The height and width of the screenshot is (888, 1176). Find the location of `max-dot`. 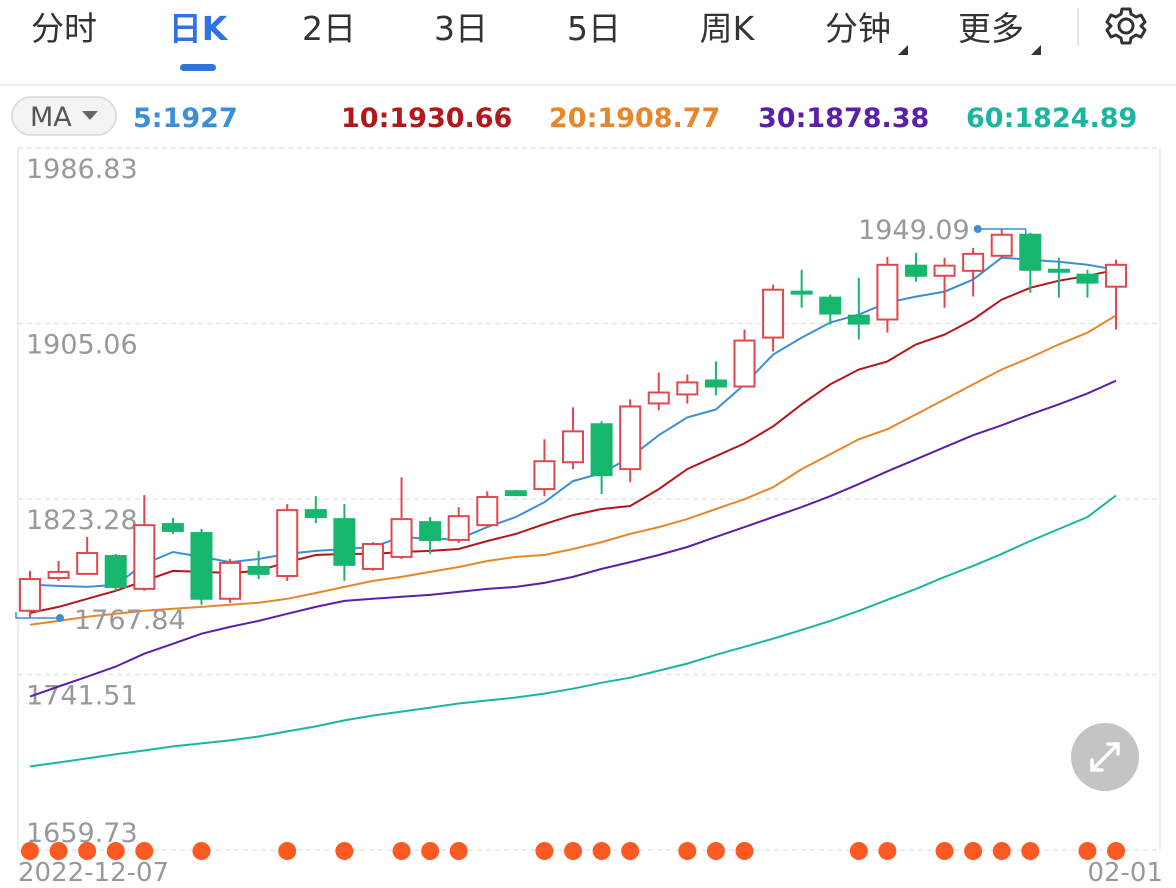

max-dot is located at coordinates (977, 228).